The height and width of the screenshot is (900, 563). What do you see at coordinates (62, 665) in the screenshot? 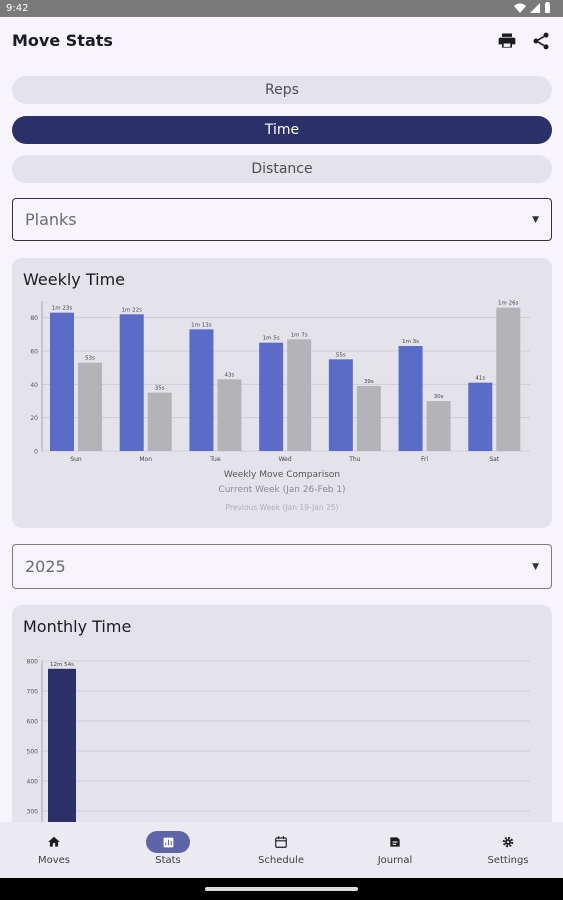
I see `bar-value-label: 12m 54s` at bounding box center [62, 665].